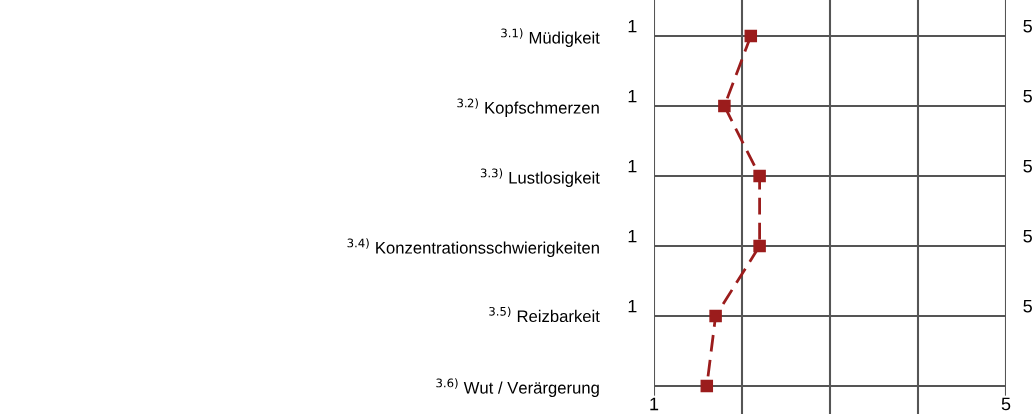 The height and width of the screenshot is (414, 1035). What do you see at coordinates (528, 108) in the screenshot?
I see `y-tick-label: $^{3.2)}$ Kopfschmerzen` at bounding box center [528, 108].